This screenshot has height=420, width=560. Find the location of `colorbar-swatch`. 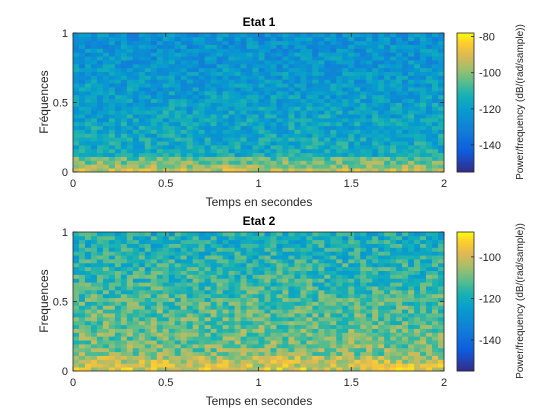

colorbar-swatch is located at coordinates (465, 350).